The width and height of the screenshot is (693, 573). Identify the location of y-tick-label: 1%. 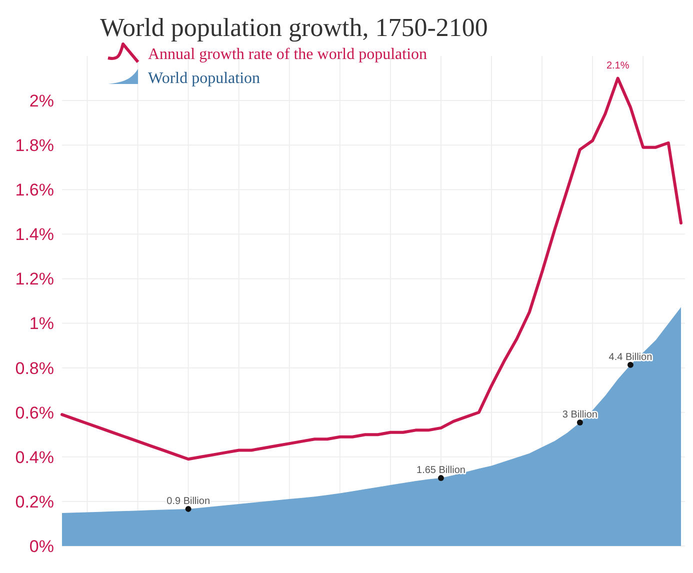
(41, 324).